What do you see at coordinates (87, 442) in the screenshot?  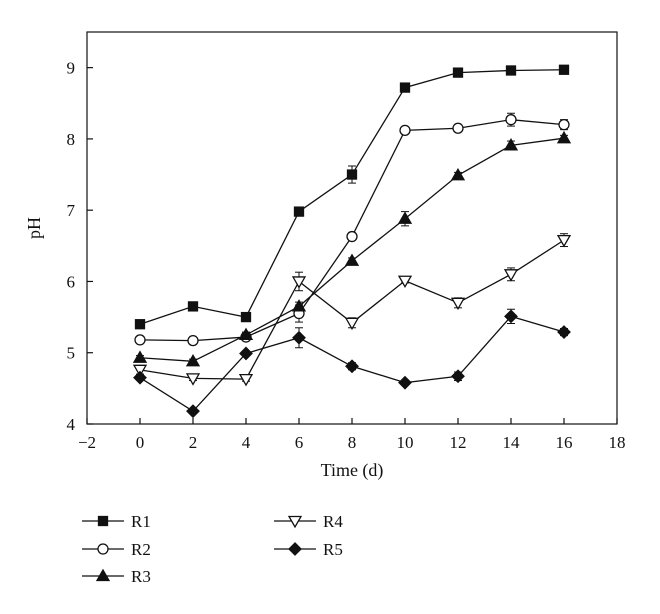 I see `x-tick-label: −2` at bounding box center [87, 442].